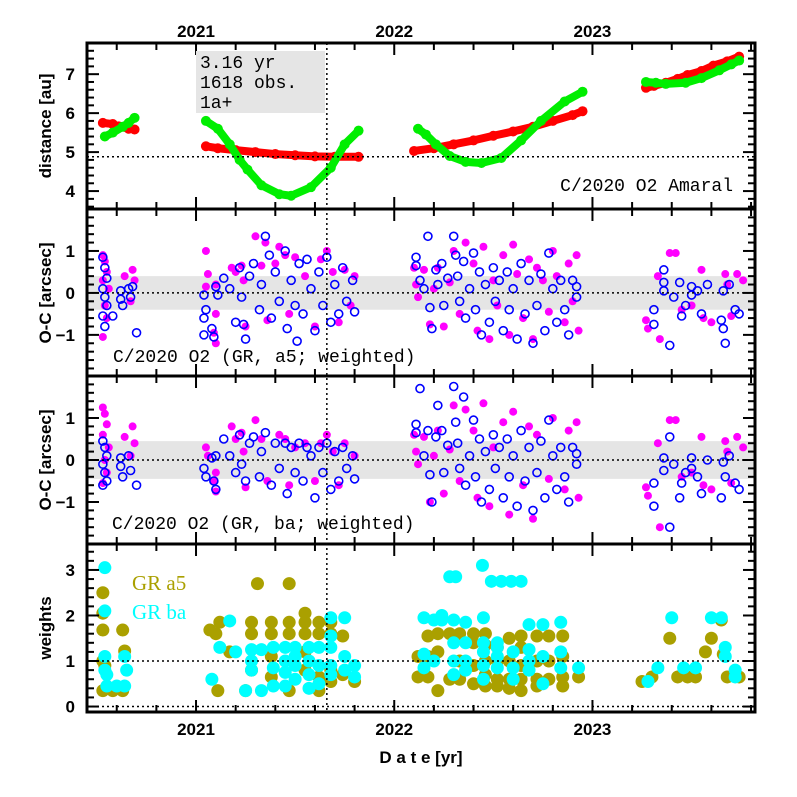  What do you see at coordinates (71, 191) in the screenshot?
I see `y-tick-label: 4` at bounding box center [71, 191].